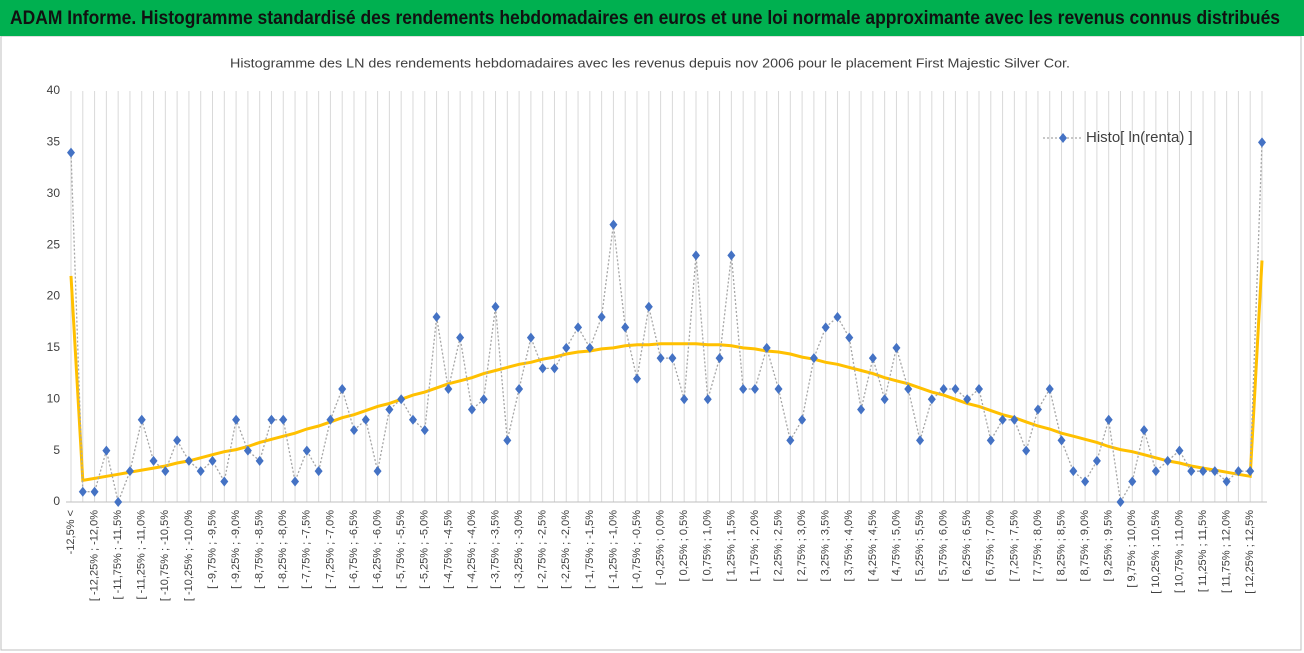  Describe the element at coordinates (1038, 546) in the screenshot. I see `x-tick-label: [ 7,75% ; 8,0%` at that location.